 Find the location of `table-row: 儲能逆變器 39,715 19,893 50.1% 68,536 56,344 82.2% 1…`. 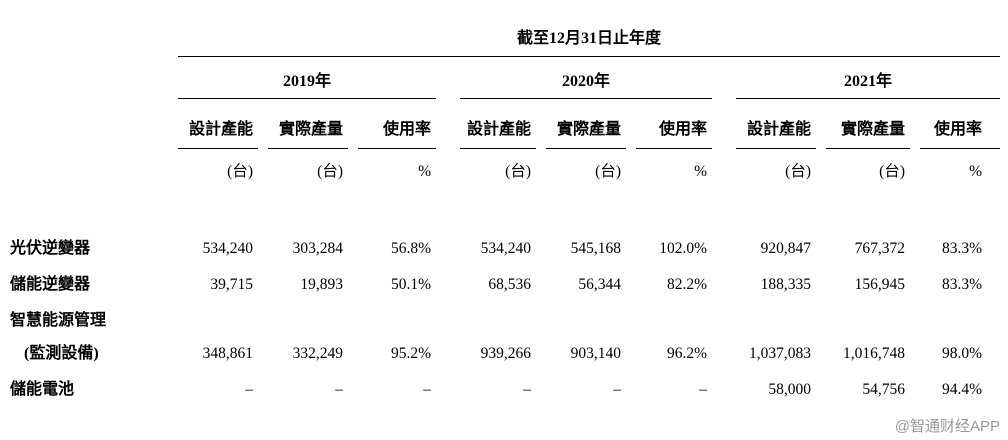

table-row: 儲能逆變器 39,715 19,893 50.1% 68,536 56,344 82.2% 1… is located at coordinates (504, 284).